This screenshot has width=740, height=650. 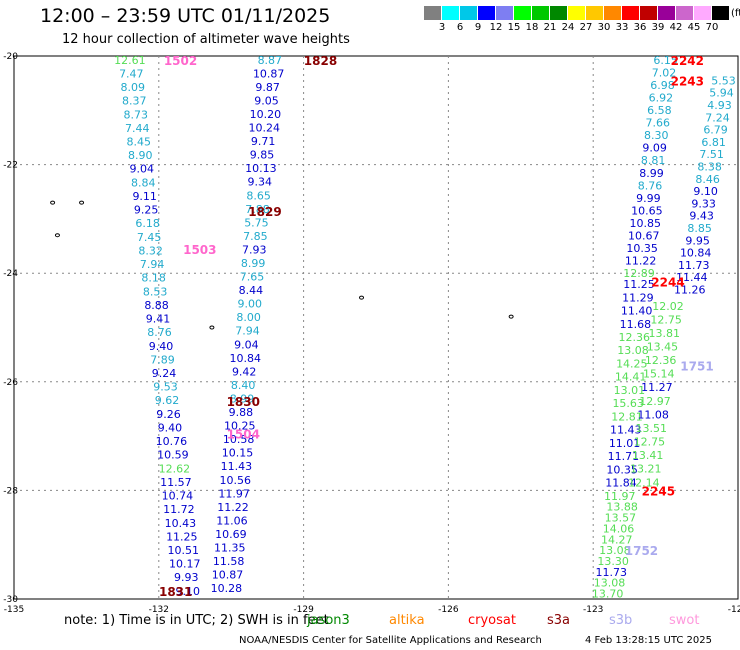 What do you see at coordinates (231, 534) in the screenshot?
I see `wave-height-value: 10.69` at bounding box center [231, 534].